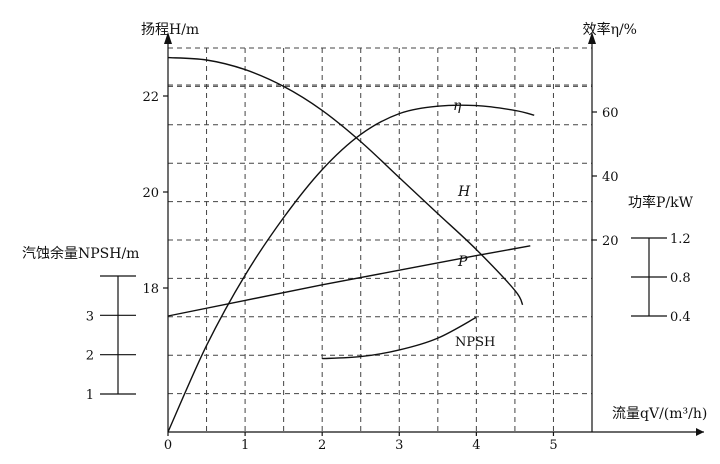  What do you see at coordinates (610, 29) in the screenshot?
I see `efficiency-axis-title: 效率η/%` at bounding box center [610, 29].